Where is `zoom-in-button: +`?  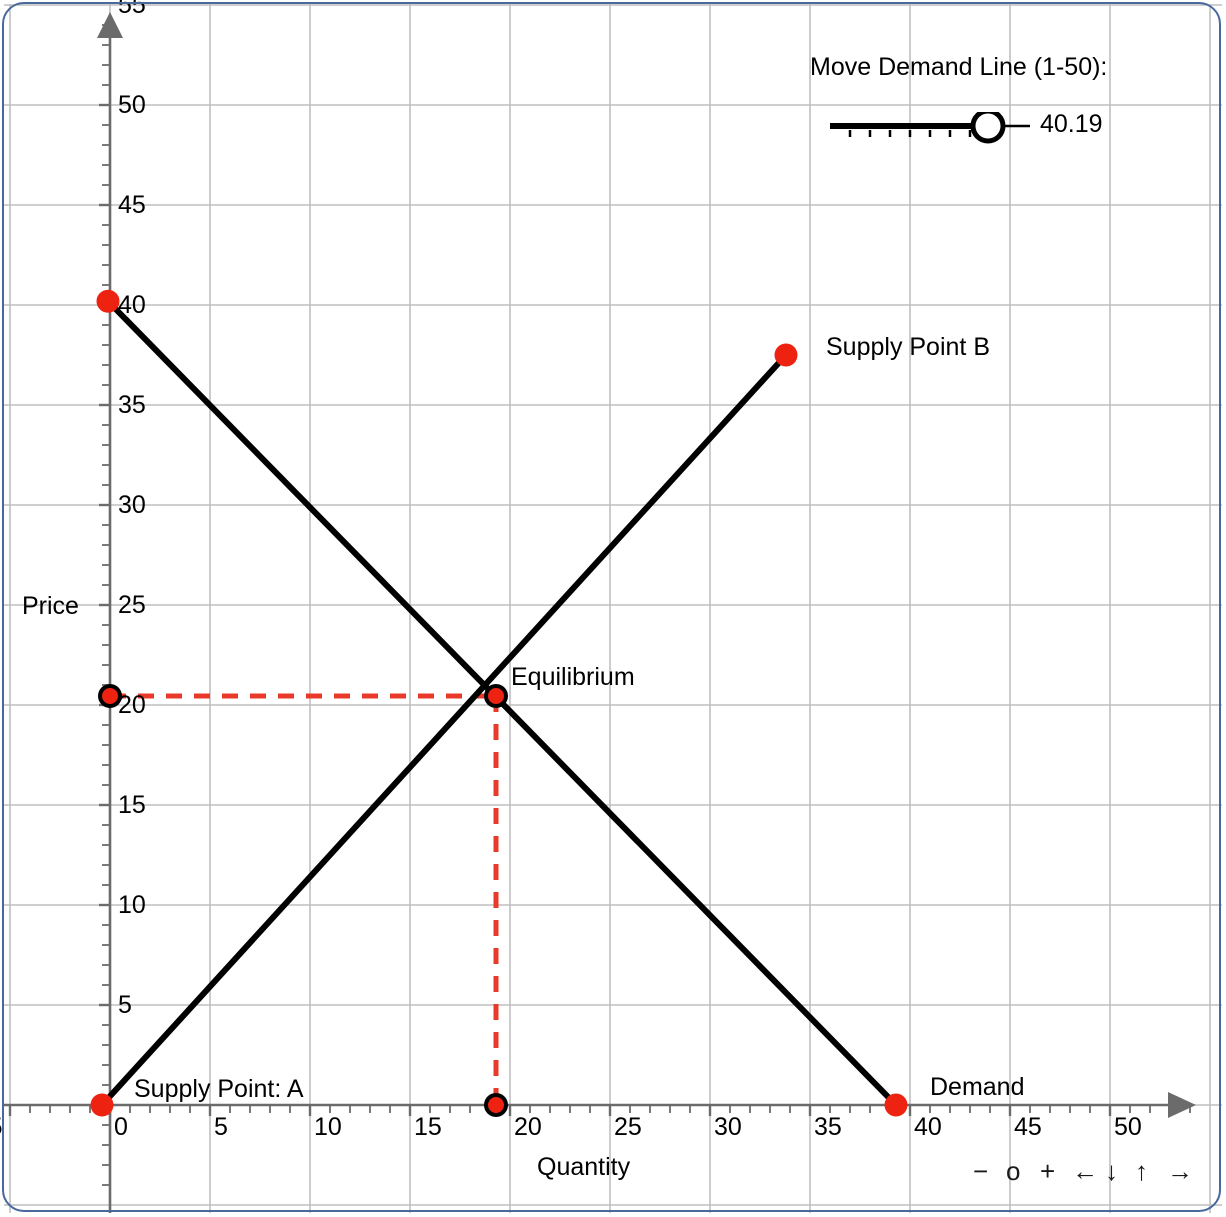
zoom-in-button: + is located at coordinates (1048, 1171).